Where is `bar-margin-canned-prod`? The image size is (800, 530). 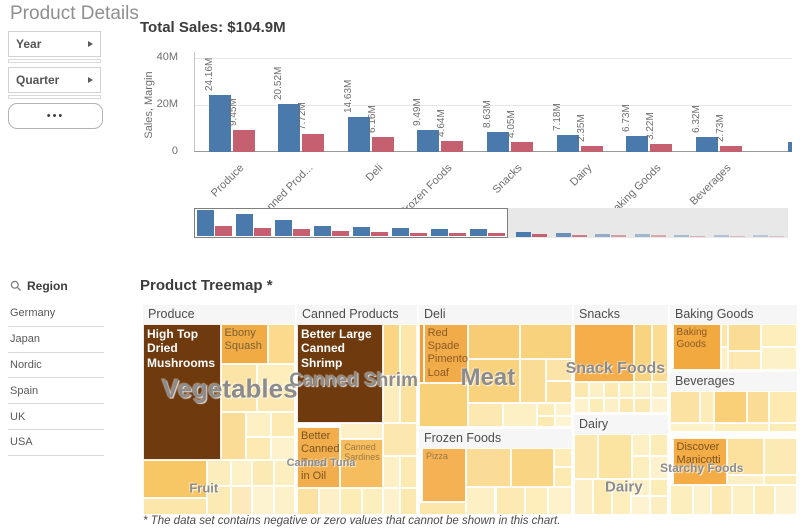 bar-margin-canned-prod is located at coordinates (313, 142).